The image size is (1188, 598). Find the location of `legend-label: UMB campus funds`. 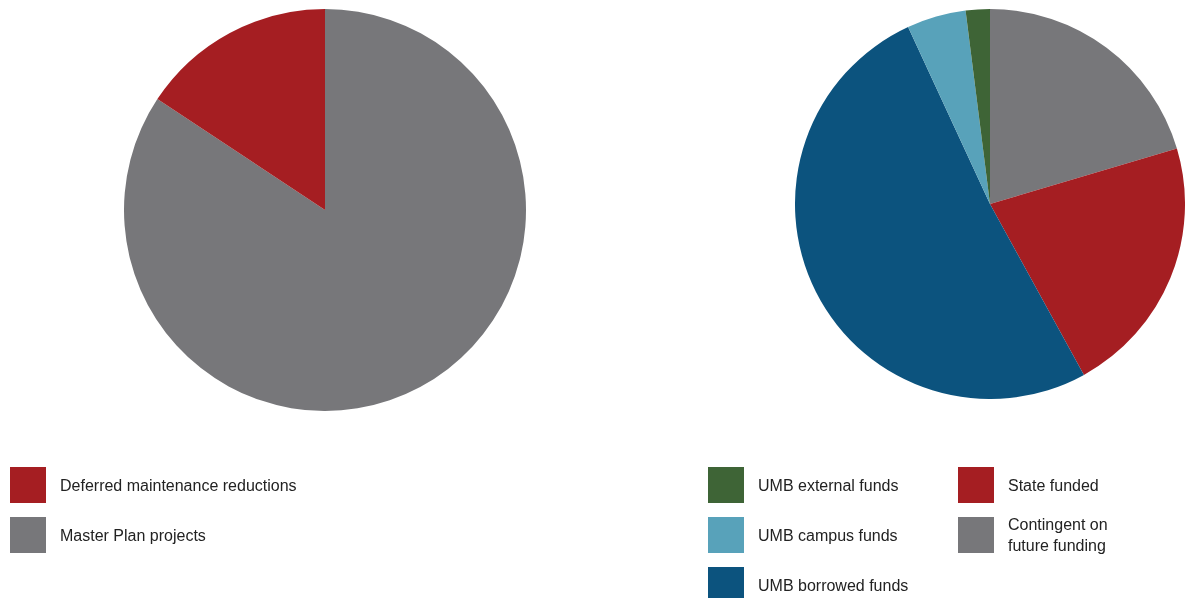

legend-label: UMB campus funds is located at coordinates (828, 535).